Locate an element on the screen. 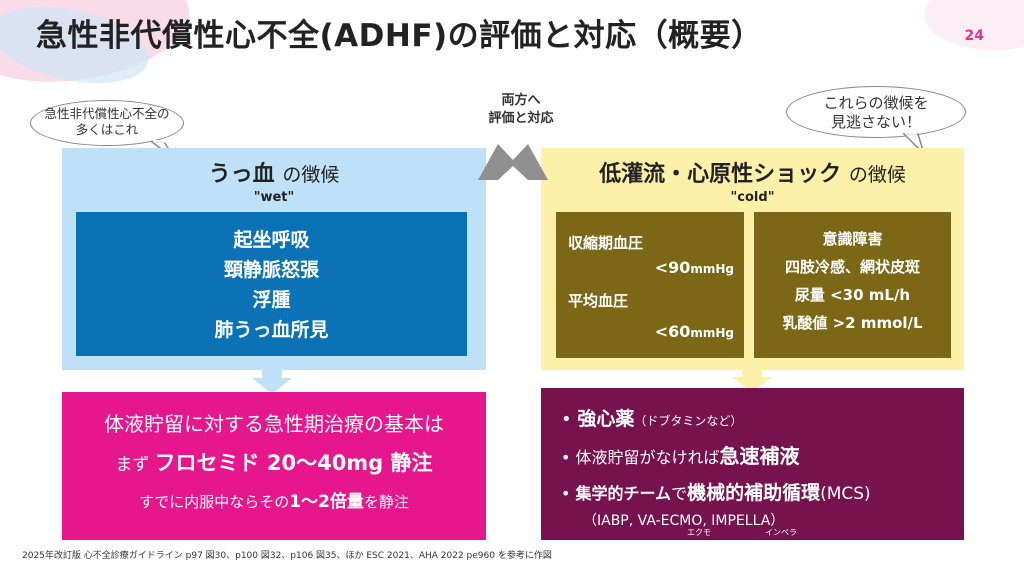 The height and width of the screenshot is (576, 1024). treat-wet-line2: まず フロセミド 20〜40mg 静注 is located at coordinates (274, 462).